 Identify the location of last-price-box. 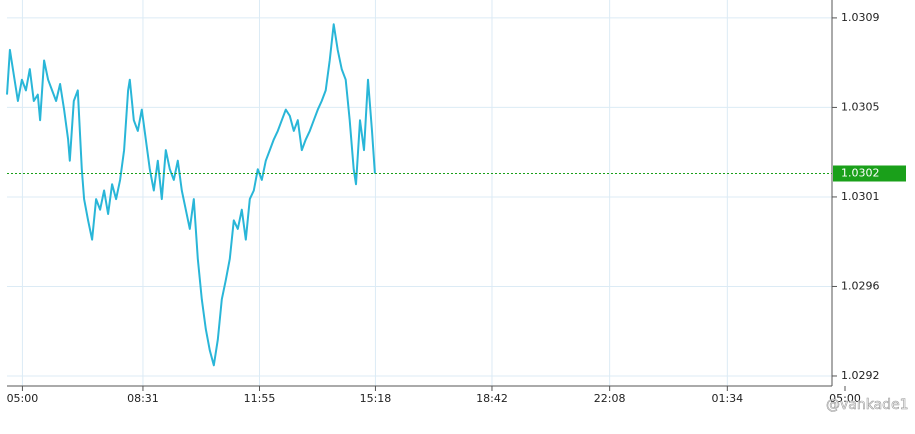
(869, 173).